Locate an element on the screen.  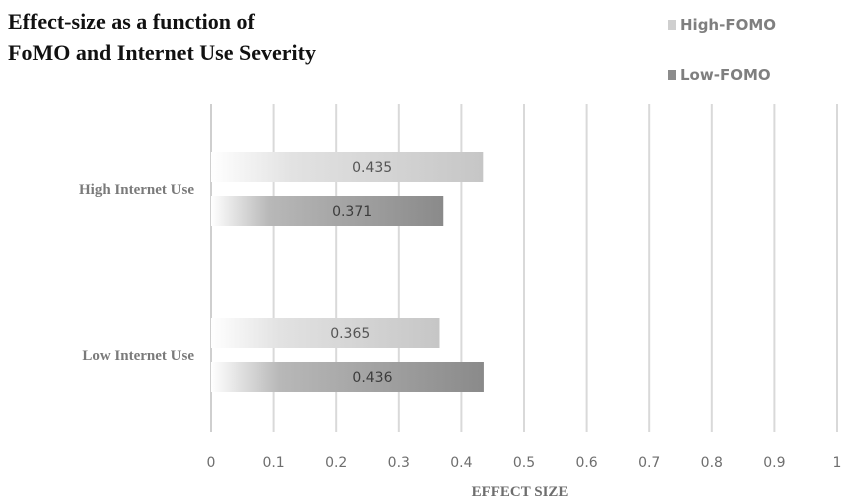
legend-label-low-fomo: Low-FOMO is located at coordinates (725, 75).